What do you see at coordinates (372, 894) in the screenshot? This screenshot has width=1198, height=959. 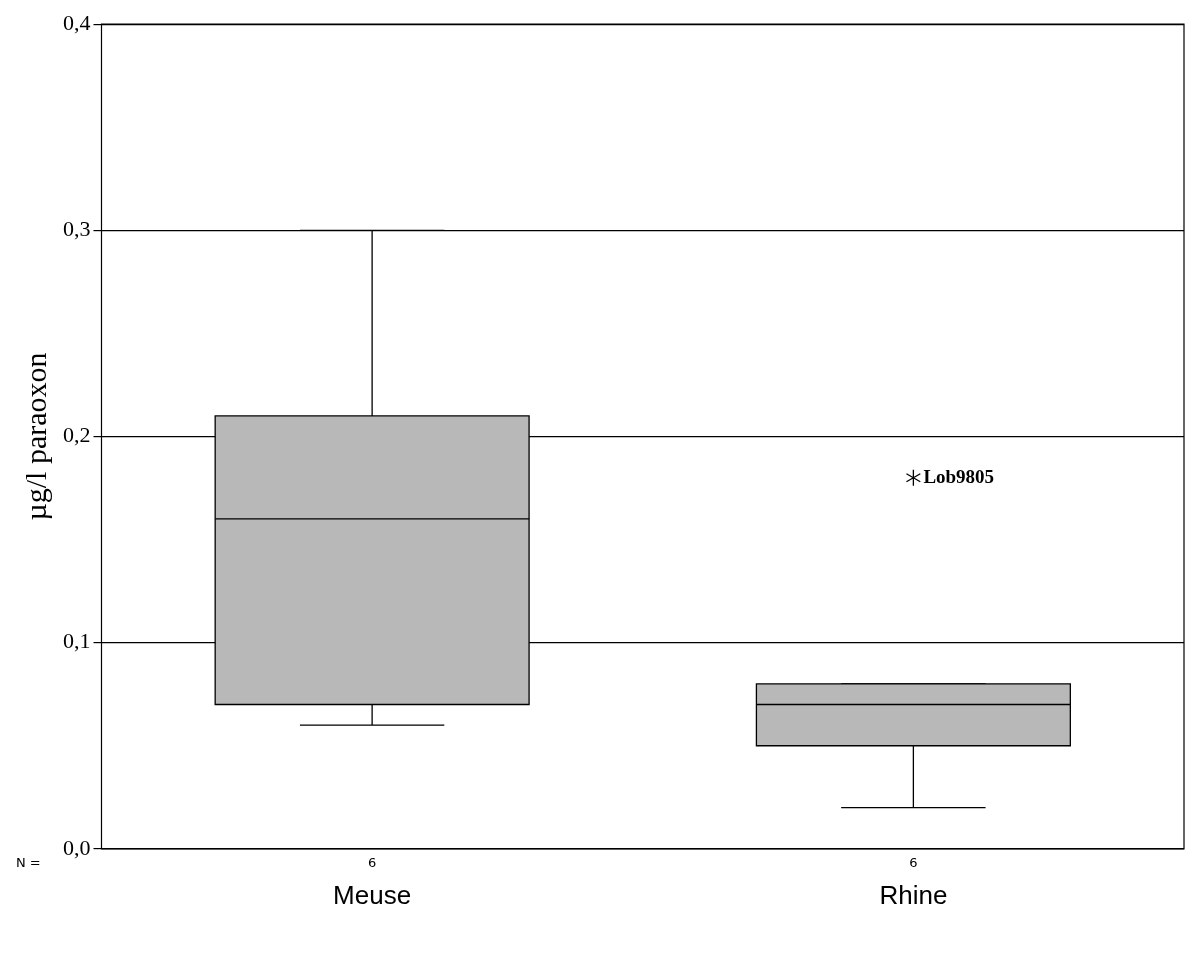 I see `x-tick-label: Meuse` at bounding box center [372, 894].